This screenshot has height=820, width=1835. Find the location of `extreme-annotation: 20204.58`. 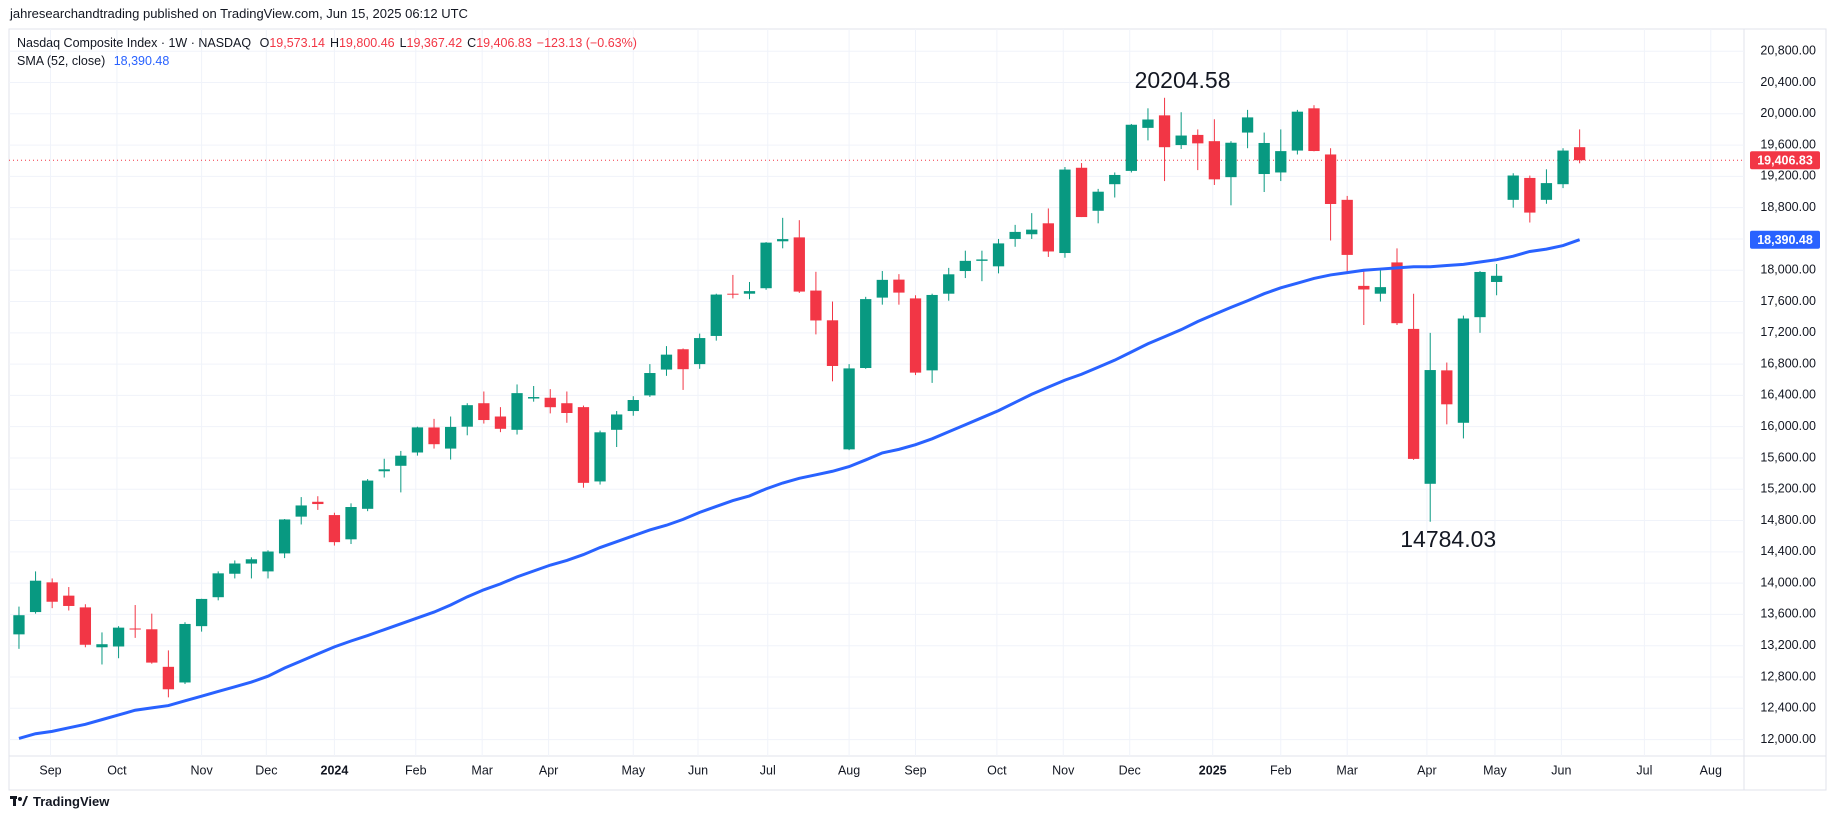

extreme-annotation: 20204.58 is located at coordinates (1183, 80).